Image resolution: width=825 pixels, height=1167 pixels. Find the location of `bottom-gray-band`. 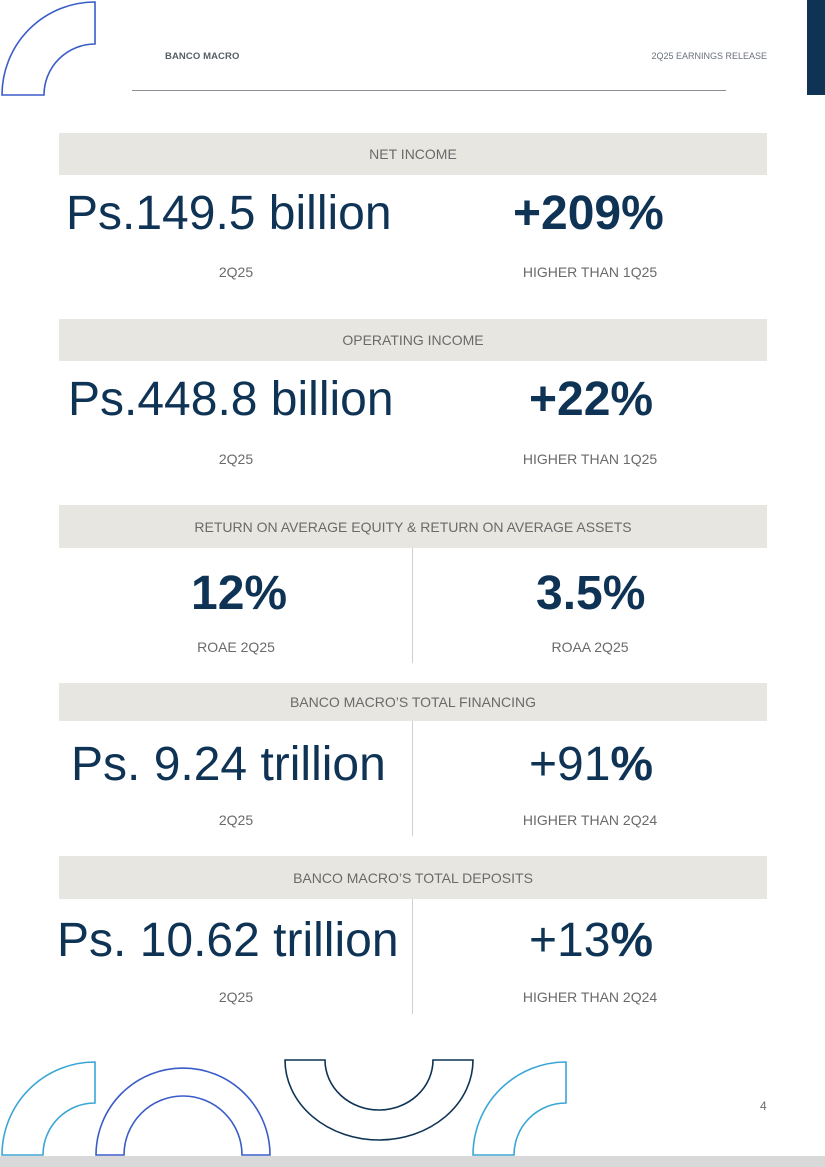

bottom-gray-band is located at coordinates (412, 1161).